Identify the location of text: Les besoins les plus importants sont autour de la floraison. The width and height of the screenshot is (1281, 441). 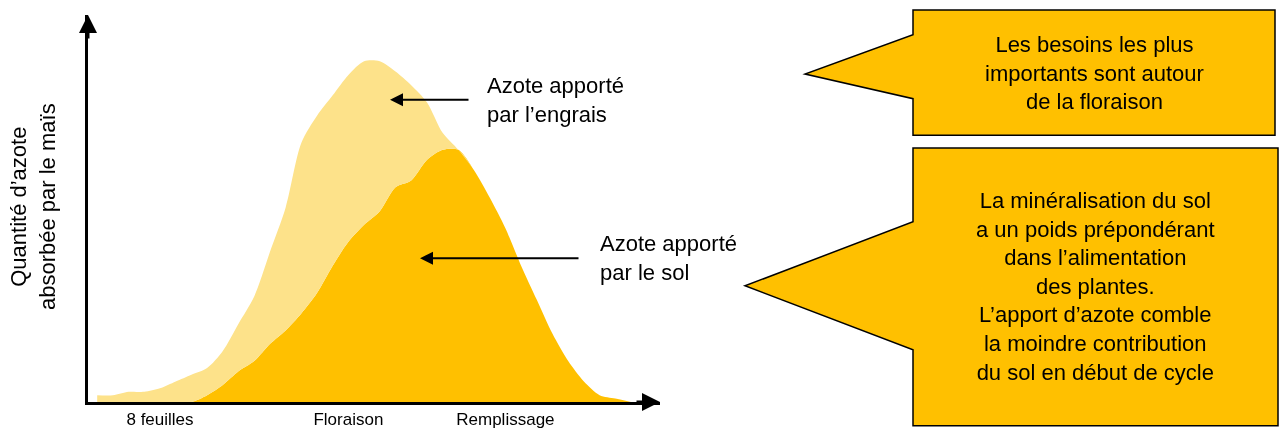
(1094, 73).